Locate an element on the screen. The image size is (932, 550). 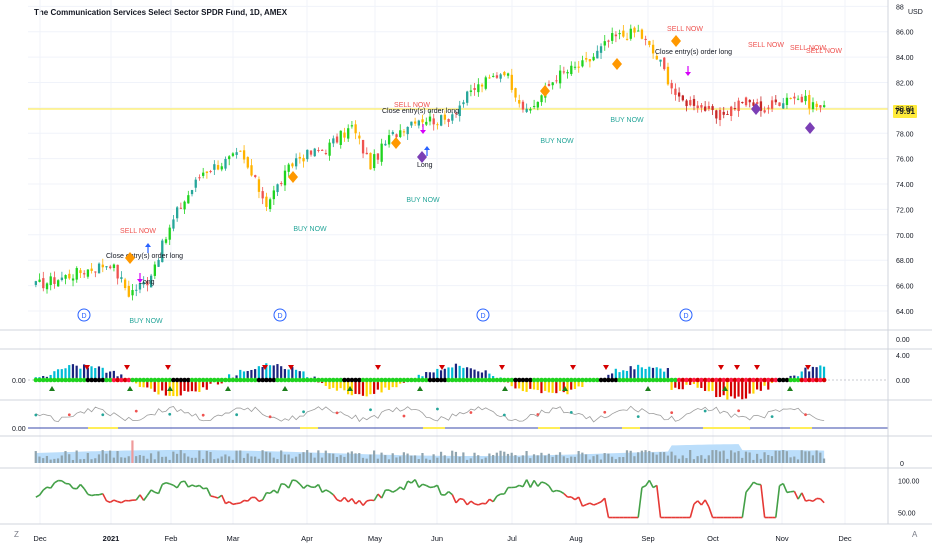
signal-label: BUY NOW is located at coordinates (310, 229).